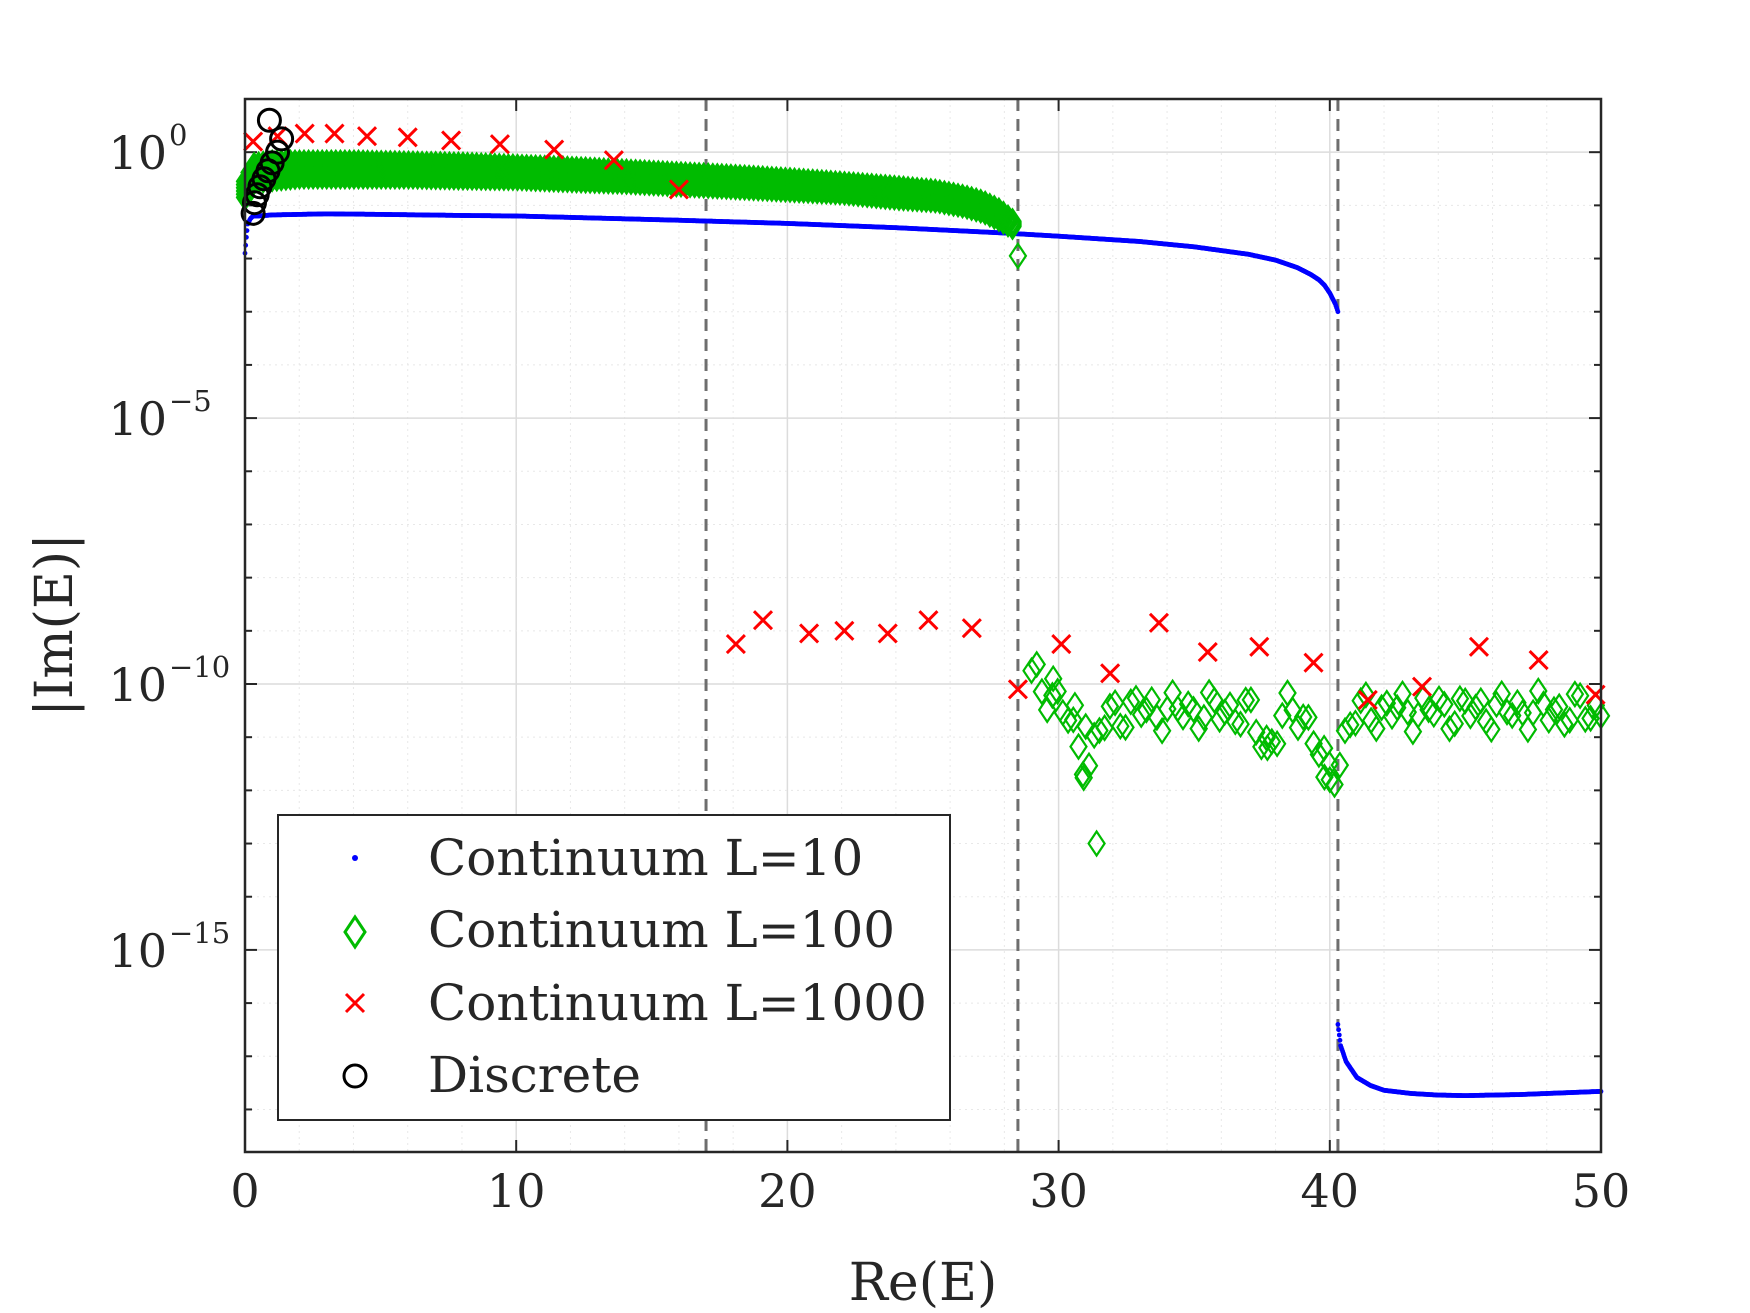  I want to click on series-discrete, so click(267, 166).